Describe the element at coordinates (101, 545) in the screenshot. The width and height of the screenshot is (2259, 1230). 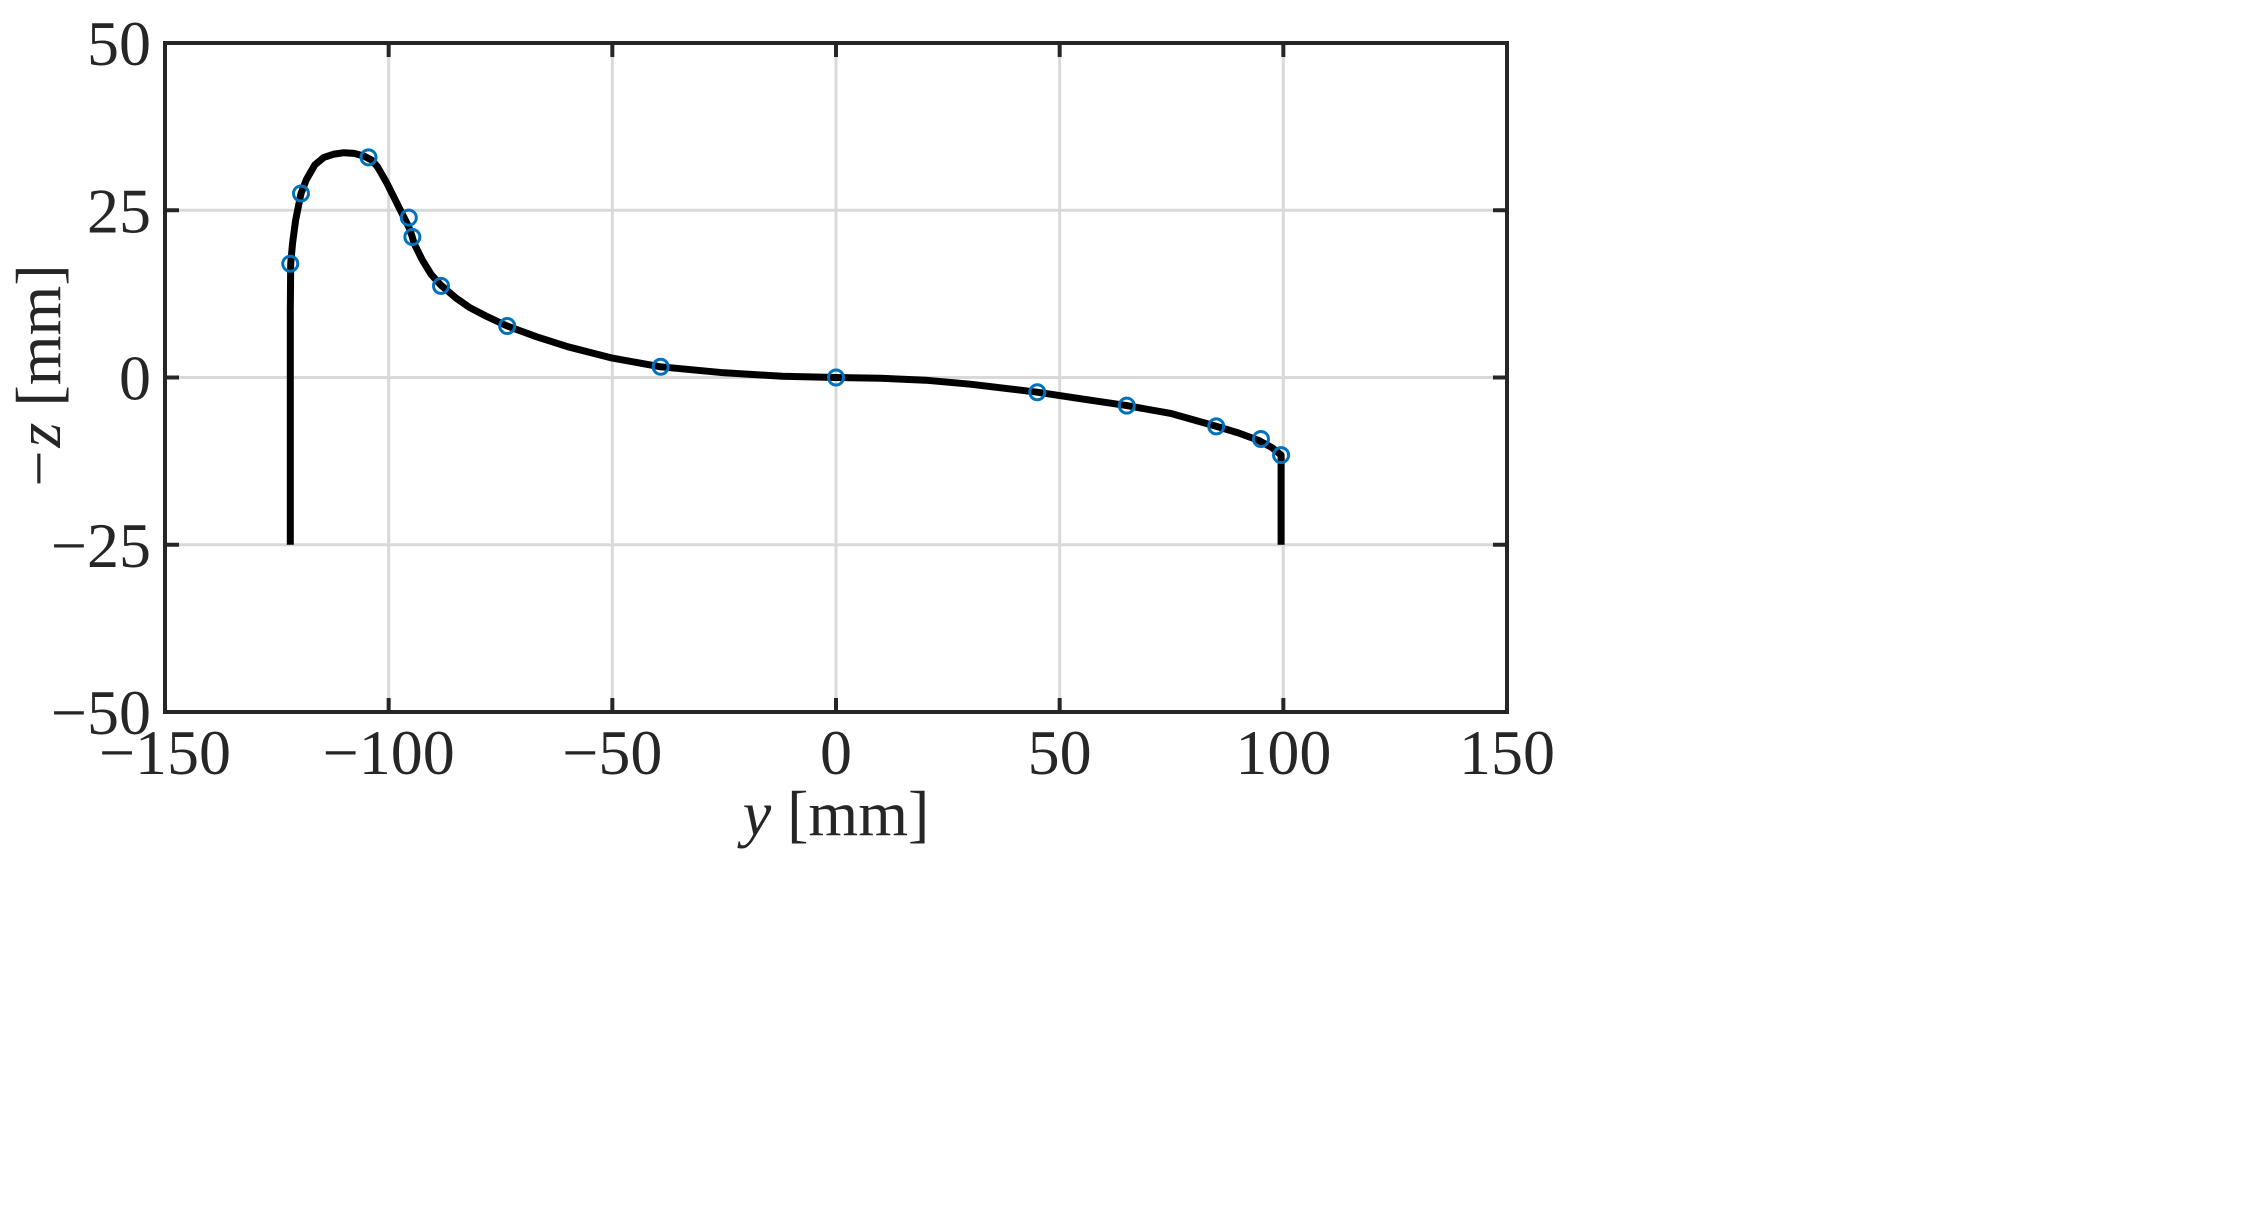
I see `y-tick-label: −25` at that location.